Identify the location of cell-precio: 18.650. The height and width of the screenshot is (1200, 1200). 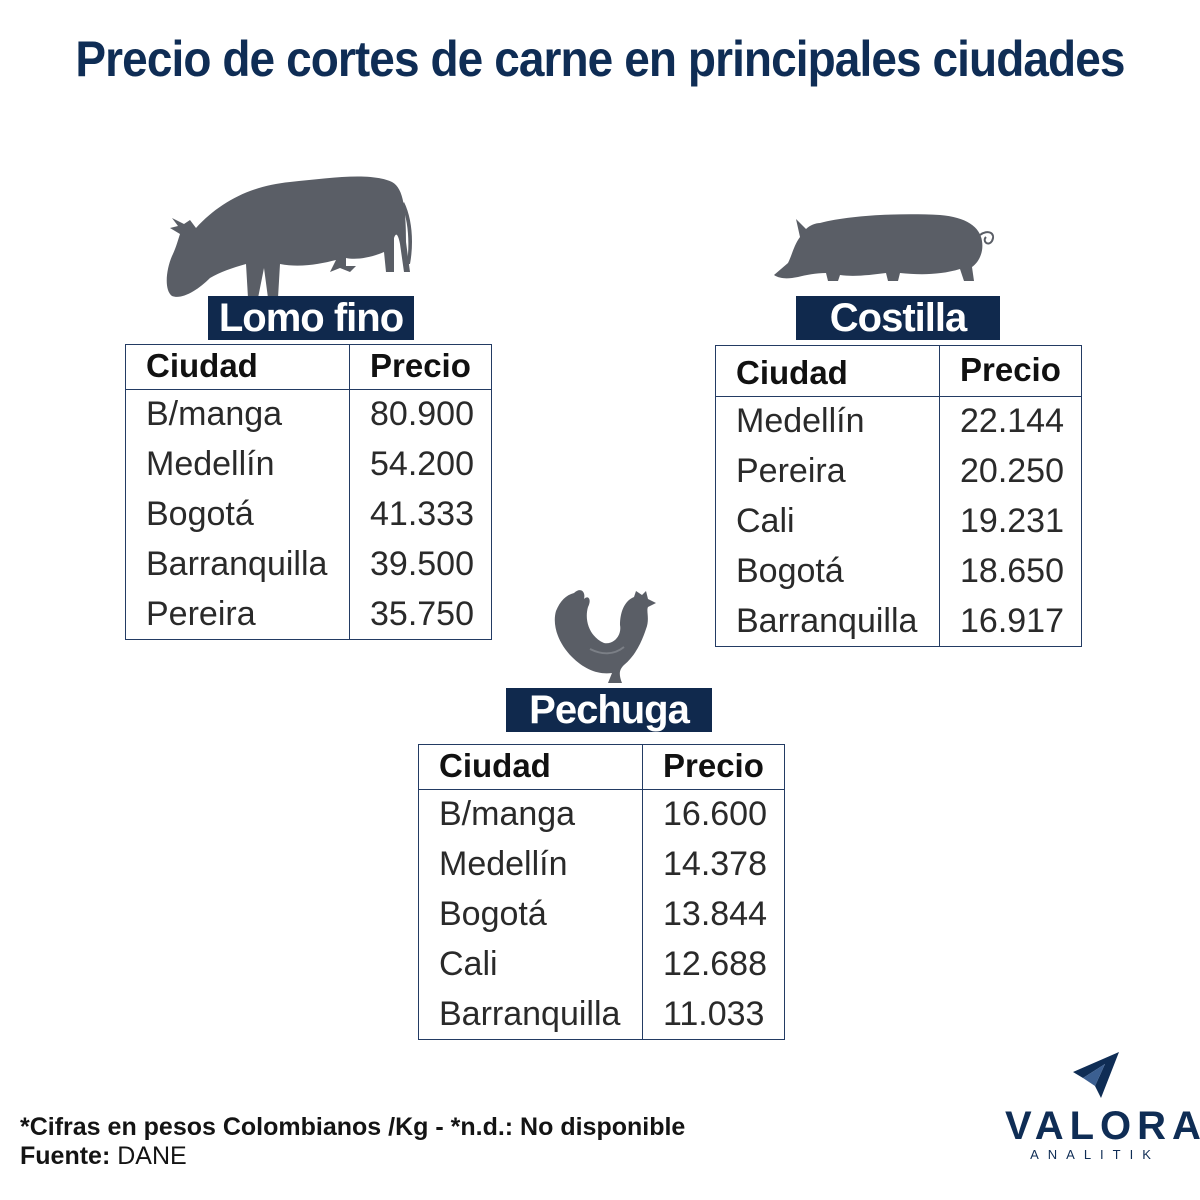
(1012, 571).